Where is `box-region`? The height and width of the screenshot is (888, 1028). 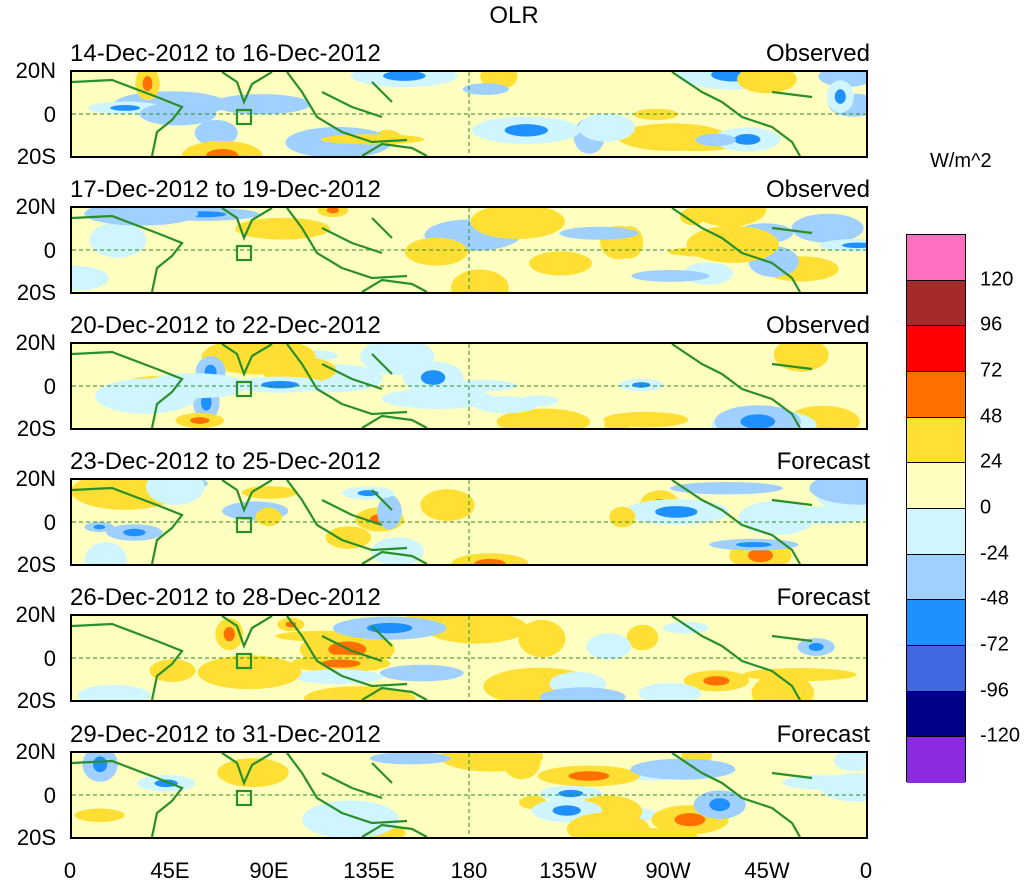 box-region is located at coordinates (244, 253).